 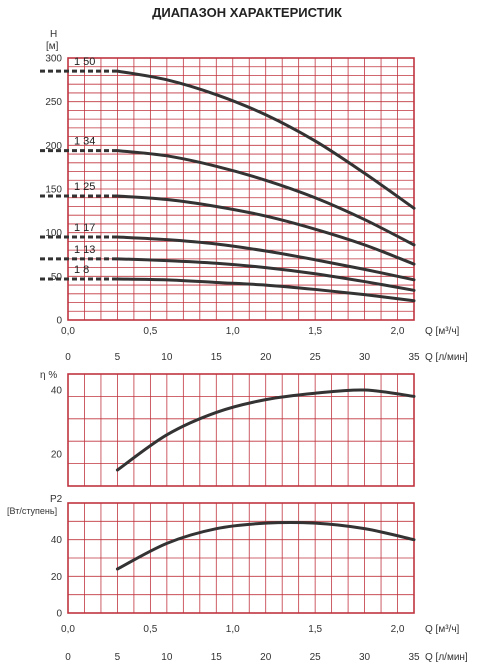 What do you see at coordinates (52, 46) in the screenshot?
I see `head-yunit: [м]` at bounding box center [52, 46].